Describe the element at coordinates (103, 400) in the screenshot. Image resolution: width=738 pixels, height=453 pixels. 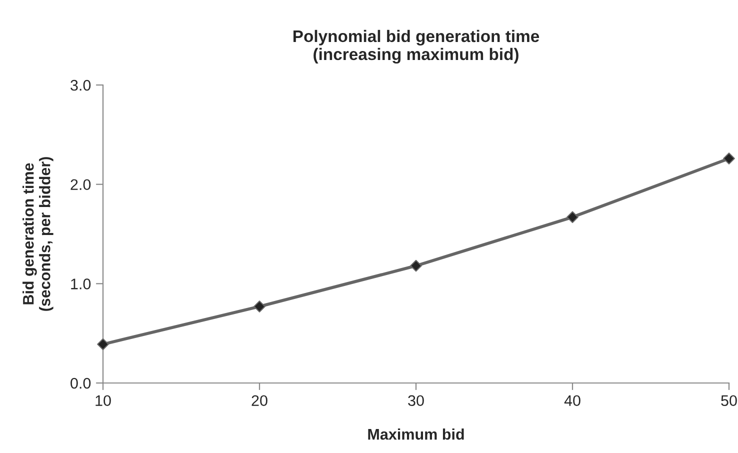
I see `x-tick-label: 10` at that location.